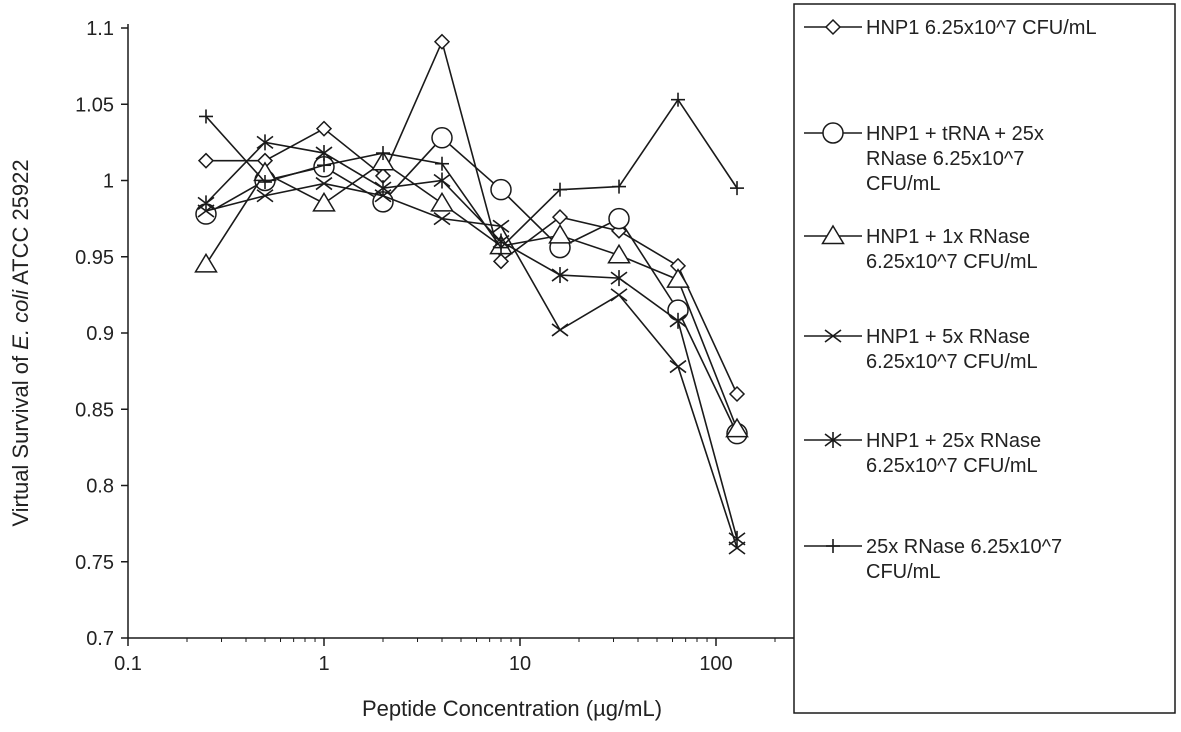 The width and height of the screenshot is (1181, 732). I want to click on y-tick-label: 0.95, so click(94, 258).